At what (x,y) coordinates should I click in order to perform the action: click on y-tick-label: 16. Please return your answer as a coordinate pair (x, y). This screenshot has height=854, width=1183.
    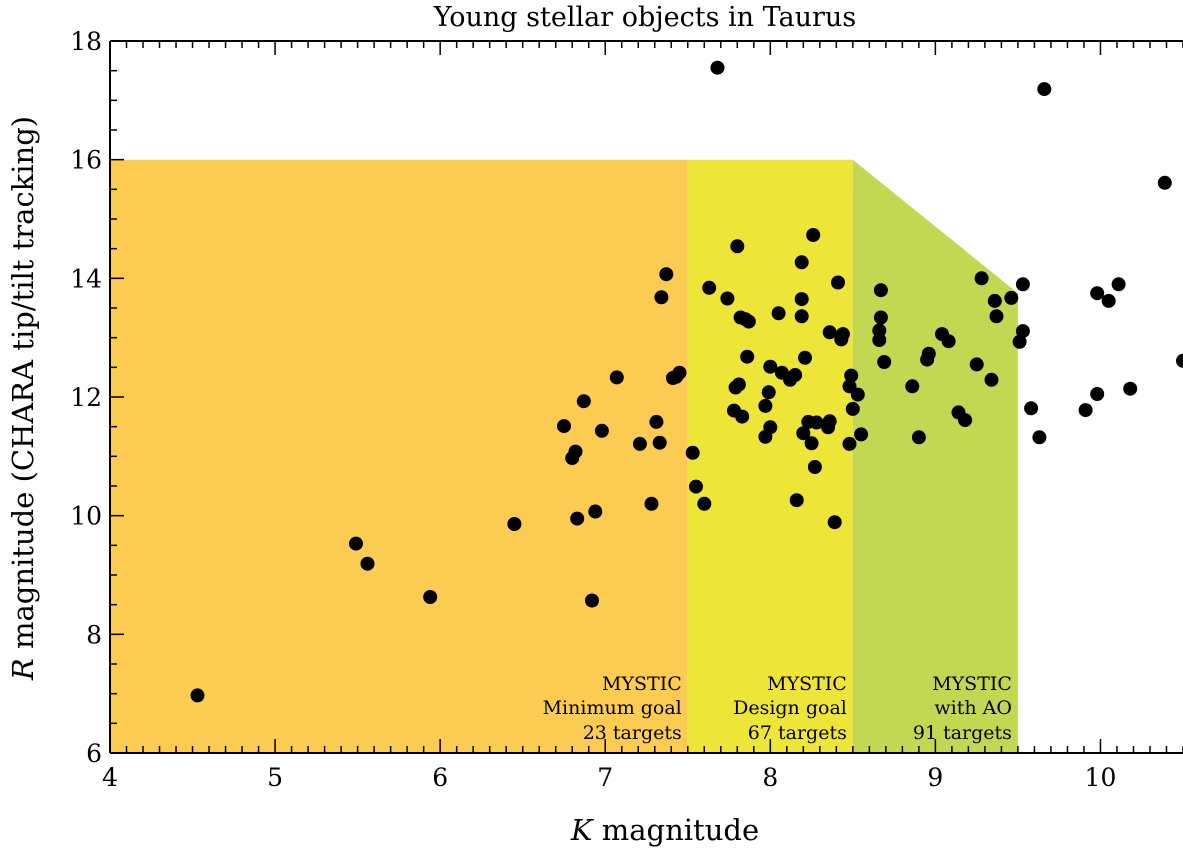
    Looking at the image, I should click on (86, 160).